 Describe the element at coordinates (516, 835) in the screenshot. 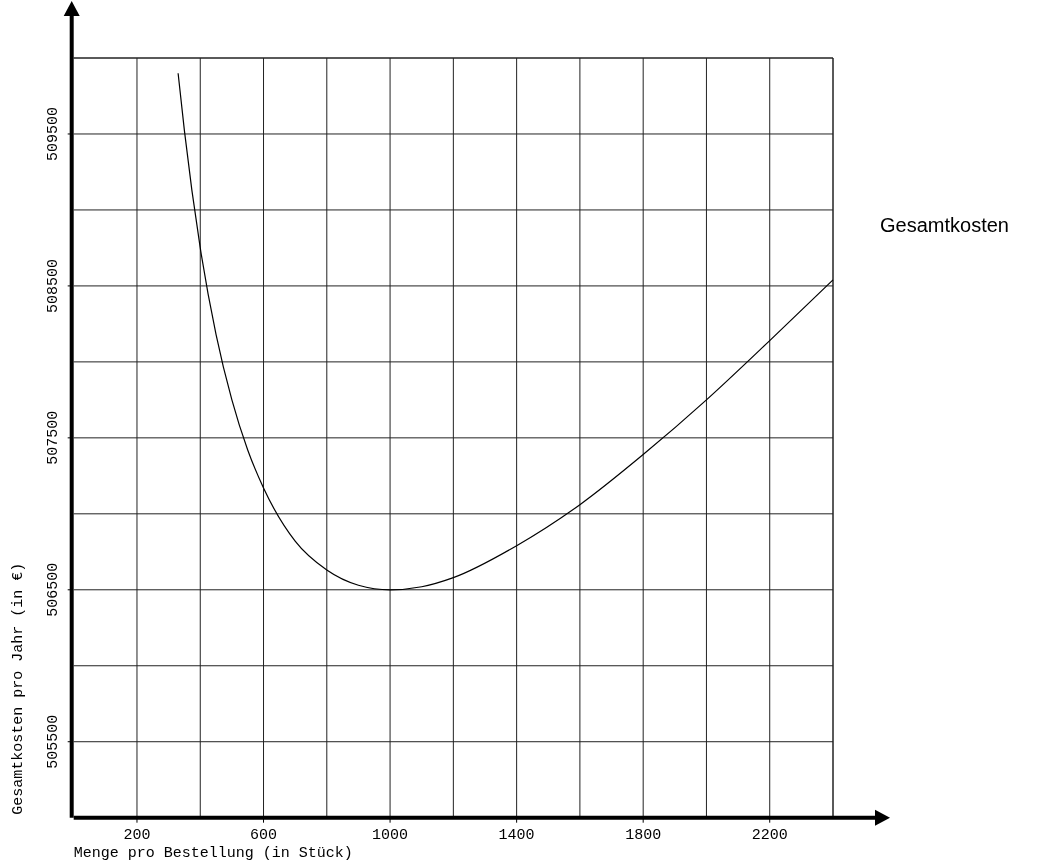

I see `x-tick-label: 1400` at that location.